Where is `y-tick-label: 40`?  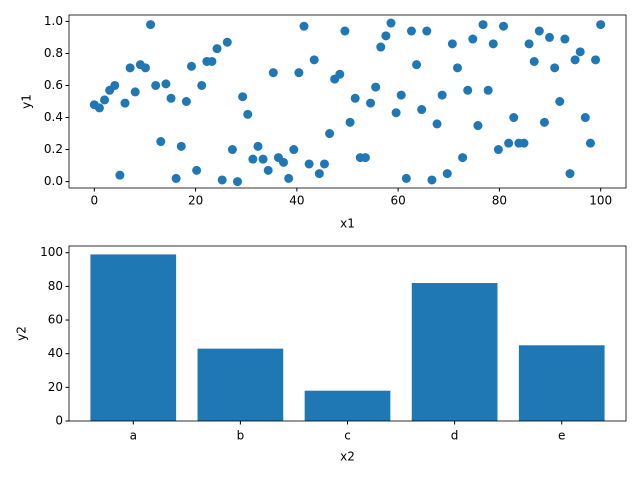
y-tick-label: 40 is located at coordinates (55, 353).